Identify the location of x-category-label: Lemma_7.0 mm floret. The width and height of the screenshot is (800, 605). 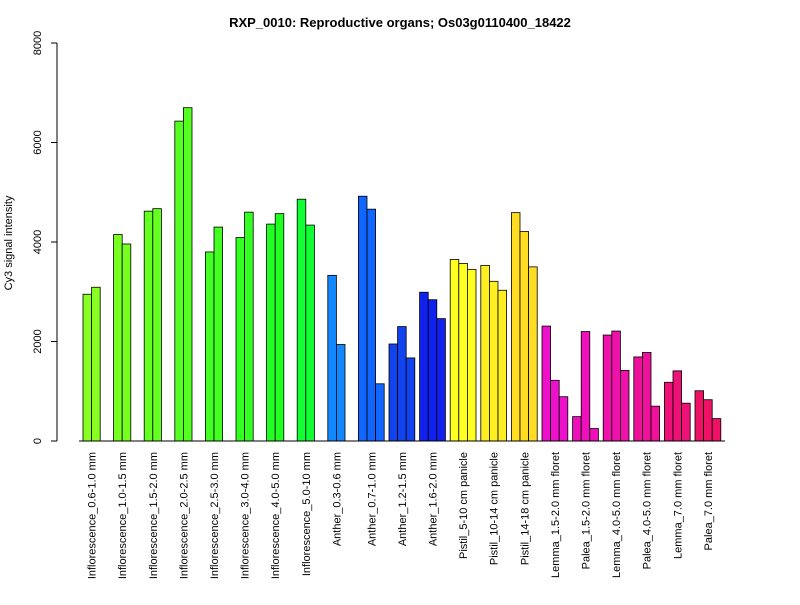
(678, 505).